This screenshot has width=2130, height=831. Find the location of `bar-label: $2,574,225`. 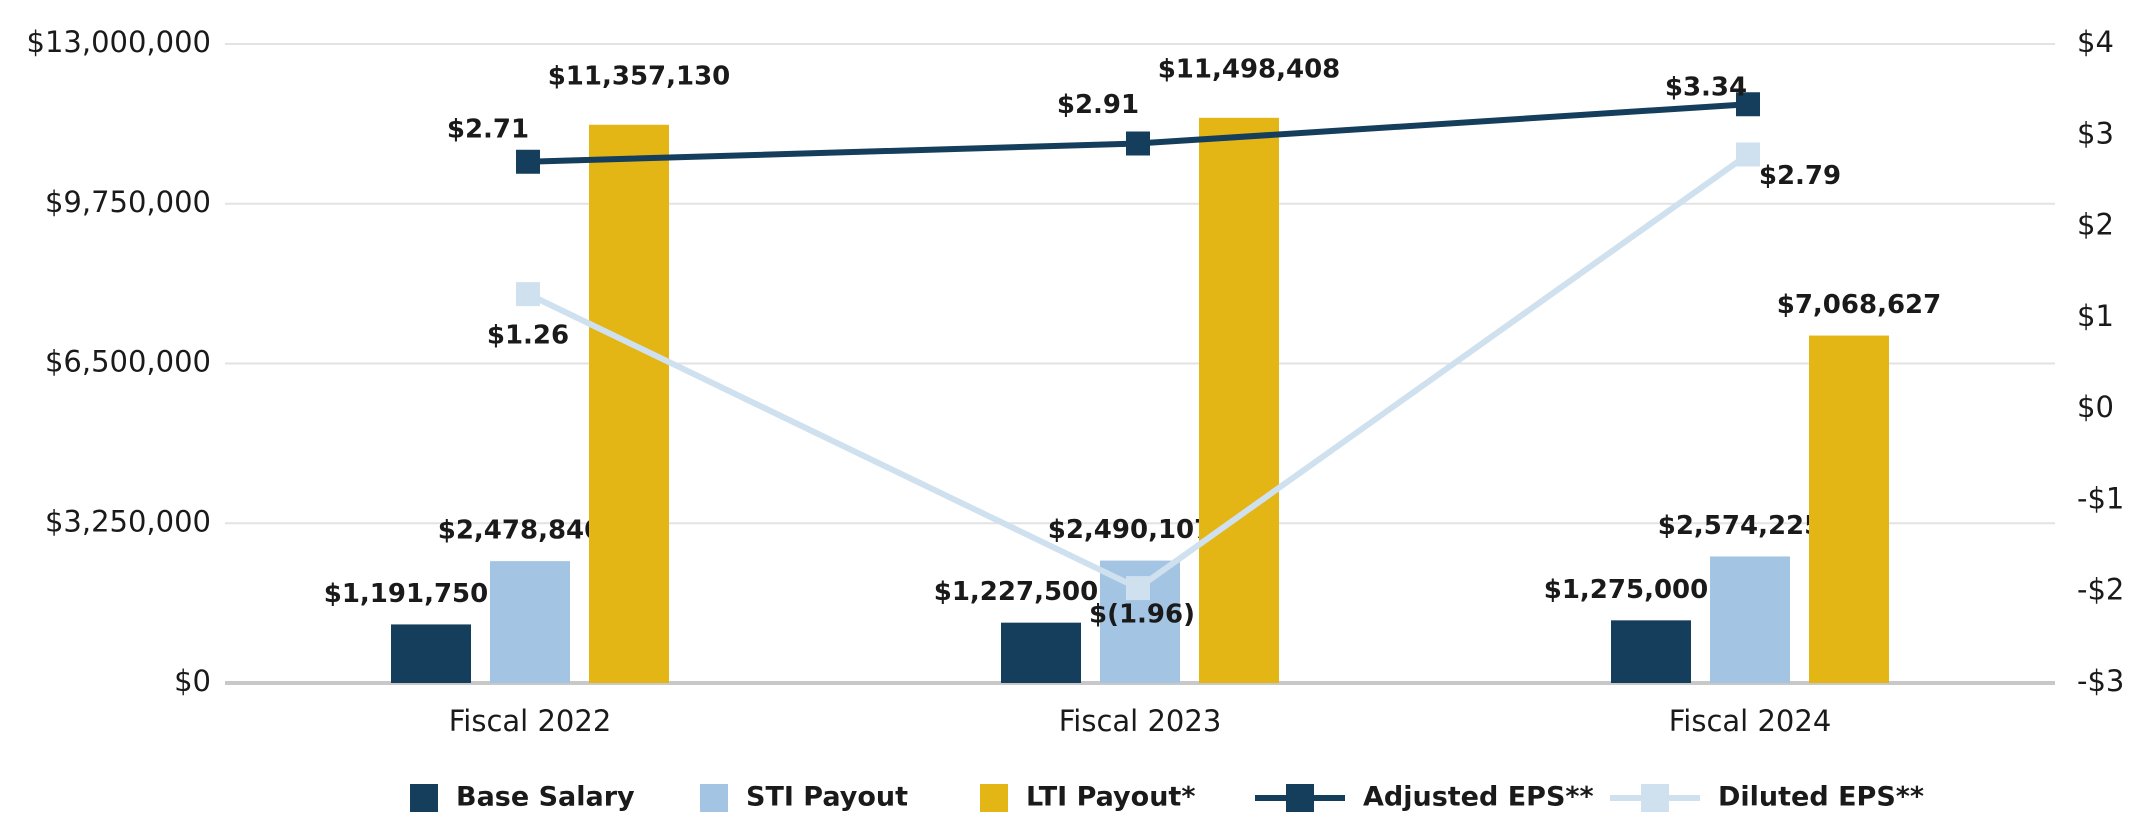

bar-label: $2,574,225 is located at coordinates (1740, 526).